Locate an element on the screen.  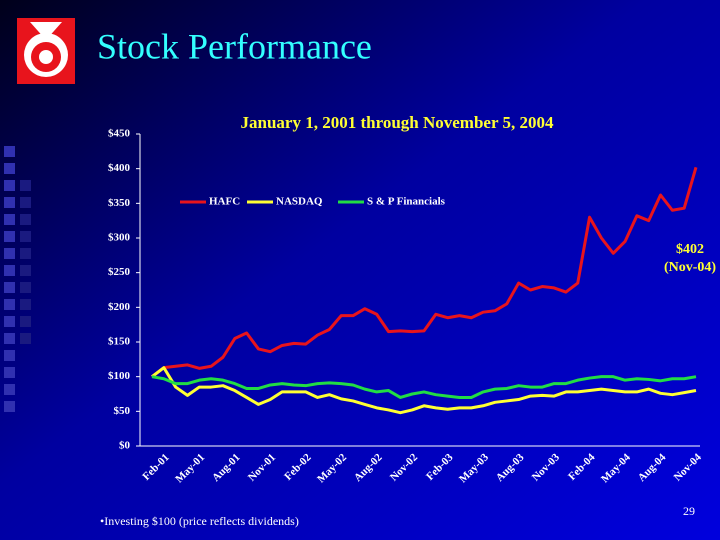
y-tick-label: $350 is located at coordinates (119, 203).